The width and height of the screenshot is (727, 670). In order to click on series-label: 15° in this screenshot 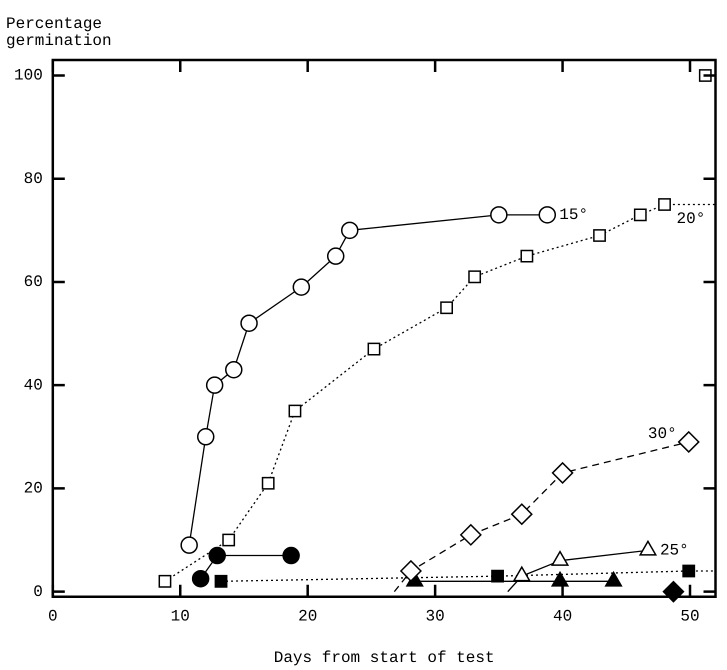, I will do `click(573, 215)`.